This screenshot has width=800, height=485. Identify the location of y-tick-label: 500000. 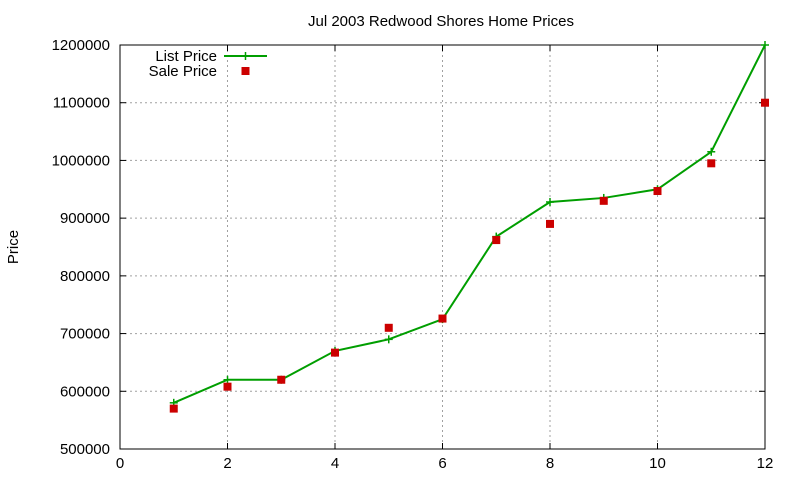
(85, 449).